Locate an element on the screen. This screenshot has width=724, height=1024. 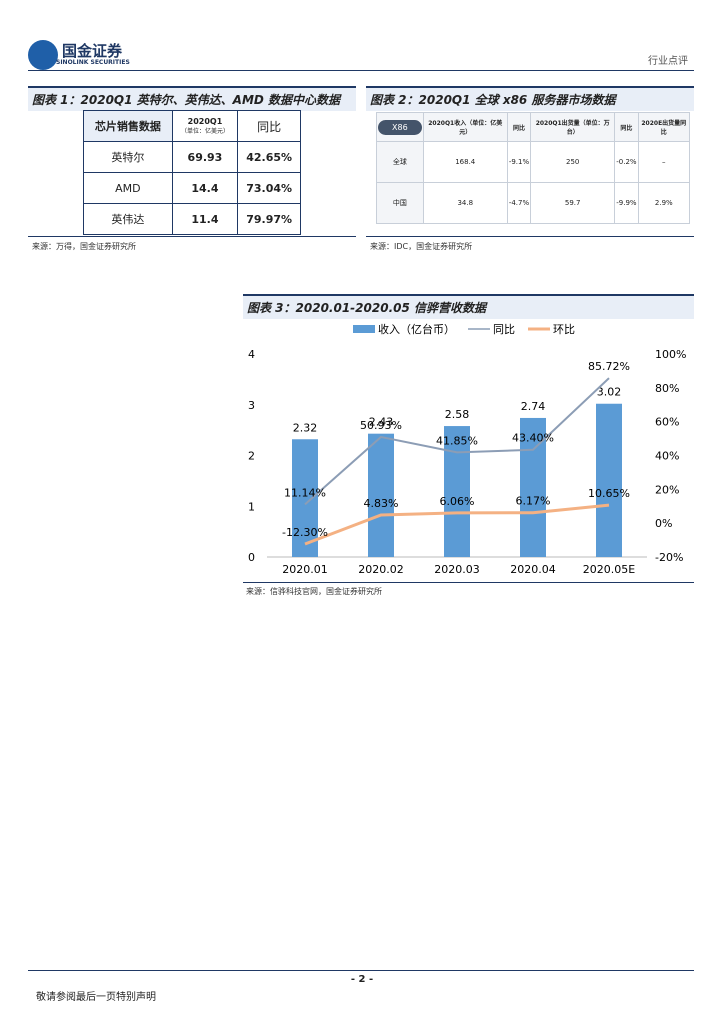
y2-tick-label: 0% is located at coordinates (663, 523).